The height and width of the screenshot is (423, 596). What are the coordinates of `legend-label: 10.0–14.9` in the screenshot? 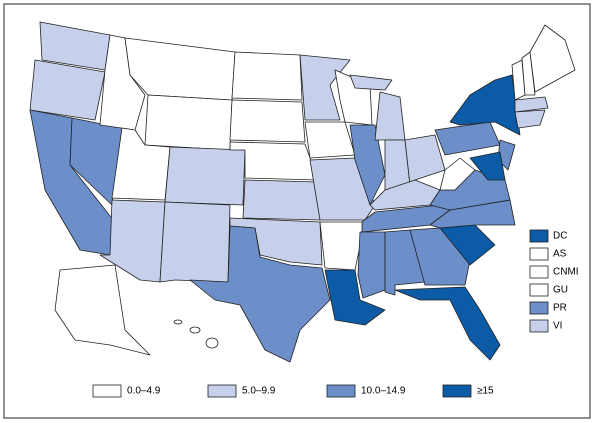 It's located at (383, 391).